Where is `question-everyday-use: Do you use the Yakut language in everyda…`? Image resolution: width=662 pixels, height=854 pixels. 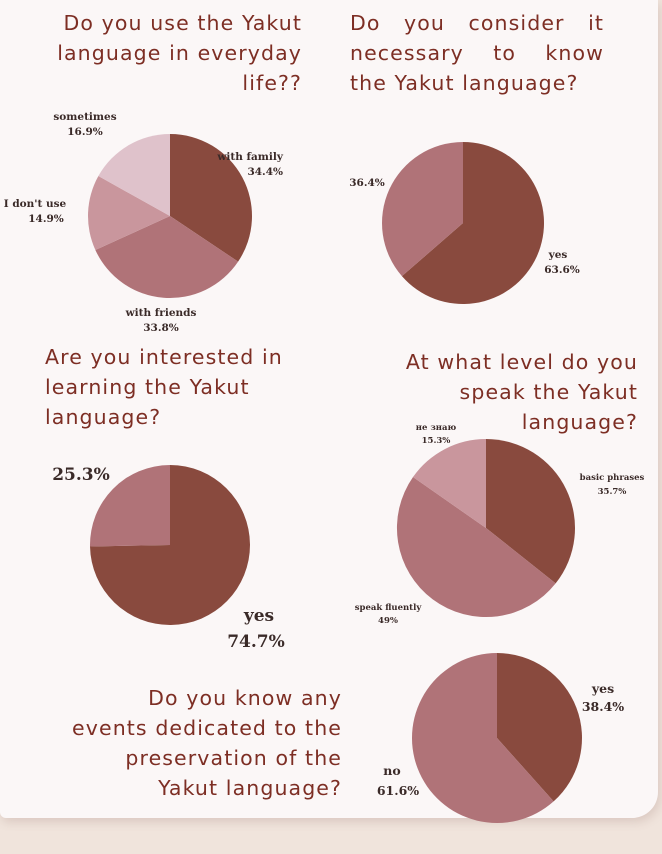 question-everyday-use: Do you use the Yakut language in everyda… is located at coordinates (179, 53).